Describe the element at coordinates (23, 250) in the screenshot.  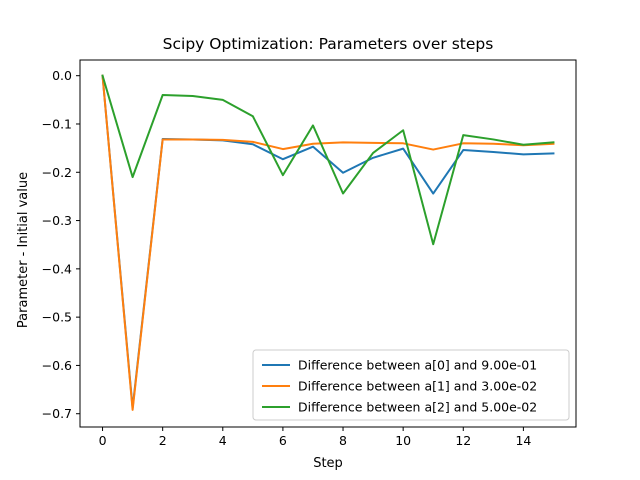
I see `y-axis-label: Parameter - Initial value` at that location.